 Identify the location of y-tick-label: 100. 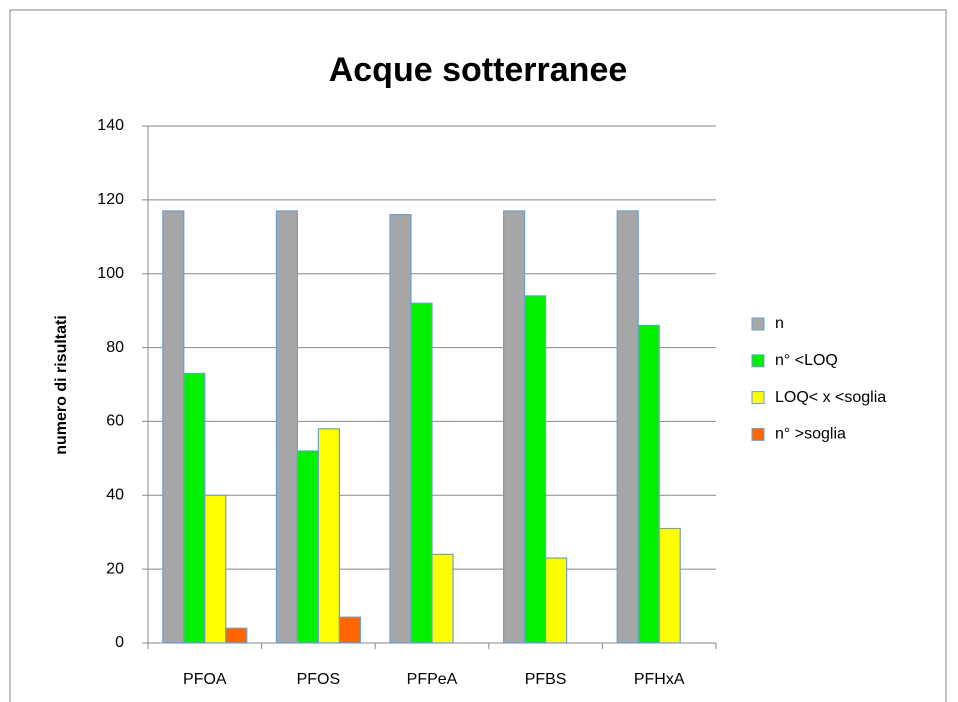
(110, 273).